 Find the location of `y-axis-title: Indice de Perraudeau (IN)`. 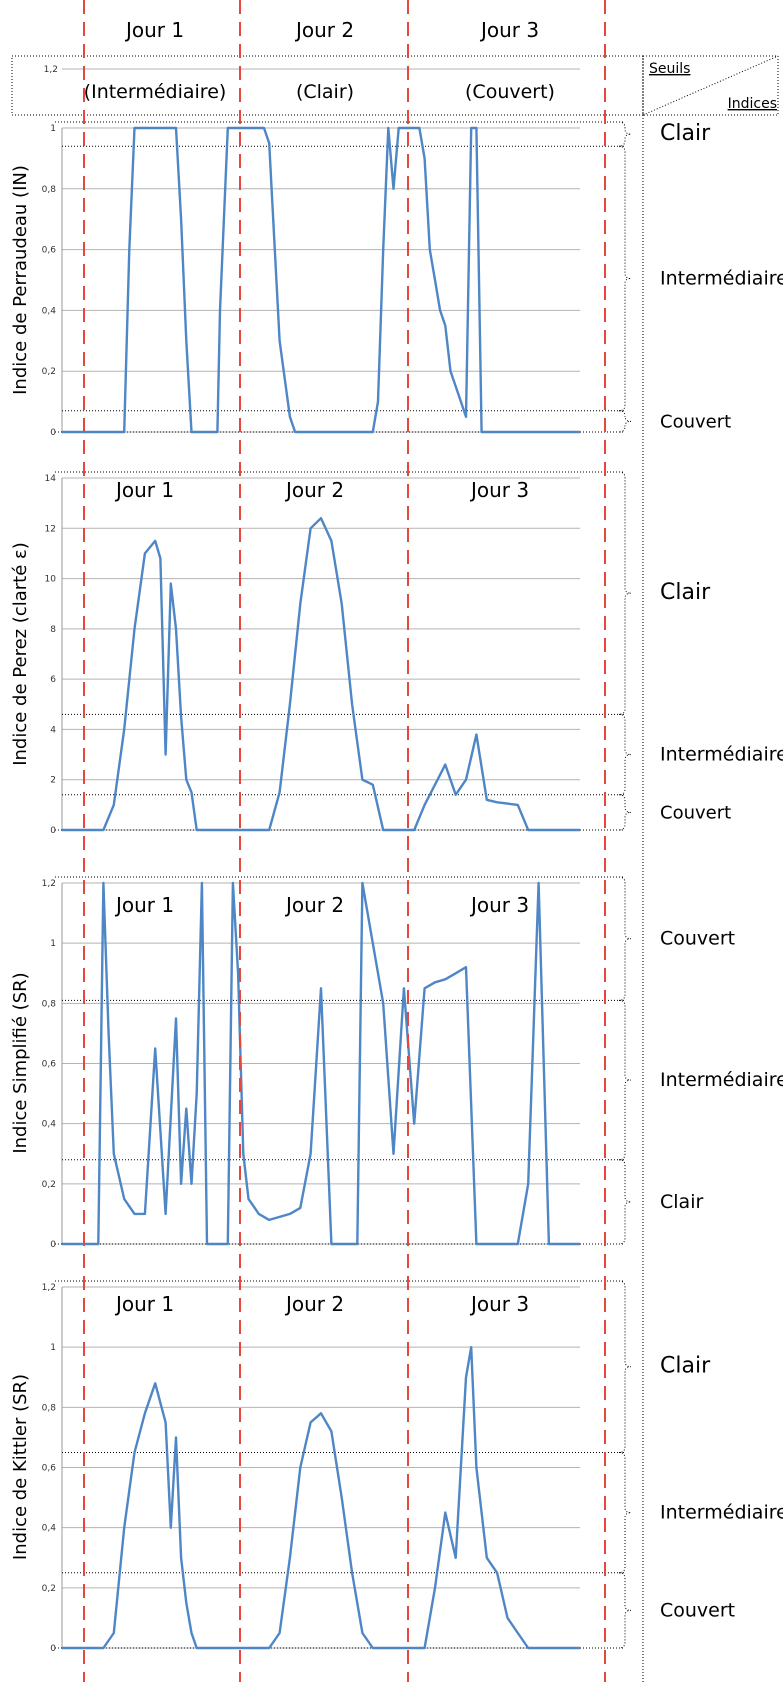

y-axis-title: Indice de Perraudeau (IN) is located at coordinates (20, 280).